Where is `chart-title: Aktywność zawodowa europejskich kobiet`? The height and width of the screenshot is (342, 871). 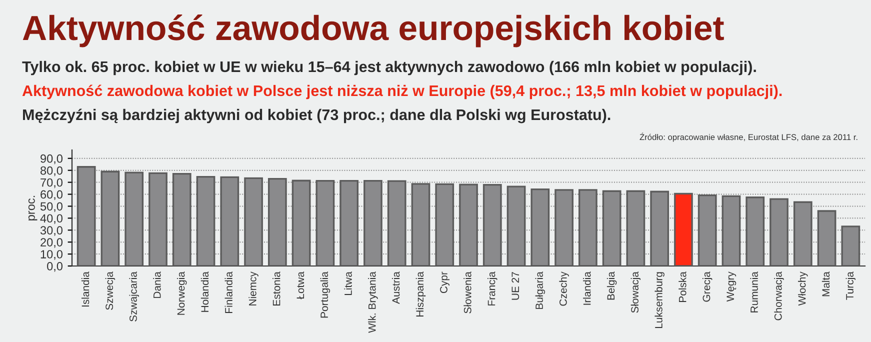
chart-title: Aktywność zawodowa europejskich kobiet is located at coordinates (373, 31).